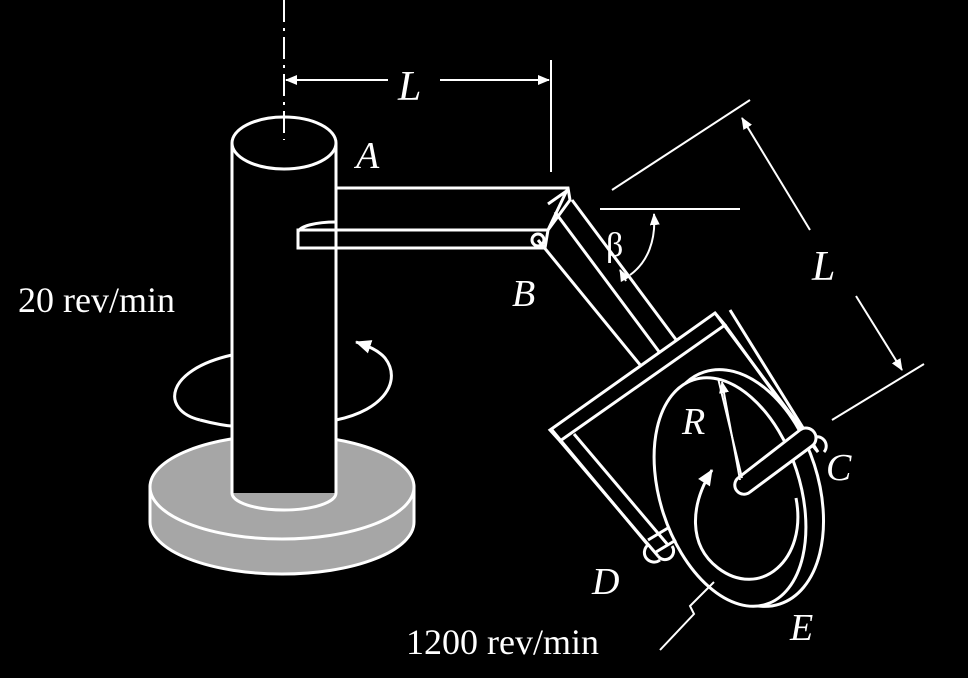 Image resolution: width=968 pixels, height=678 pixels. I want to click on label-point-a: A, so click(366, 156).